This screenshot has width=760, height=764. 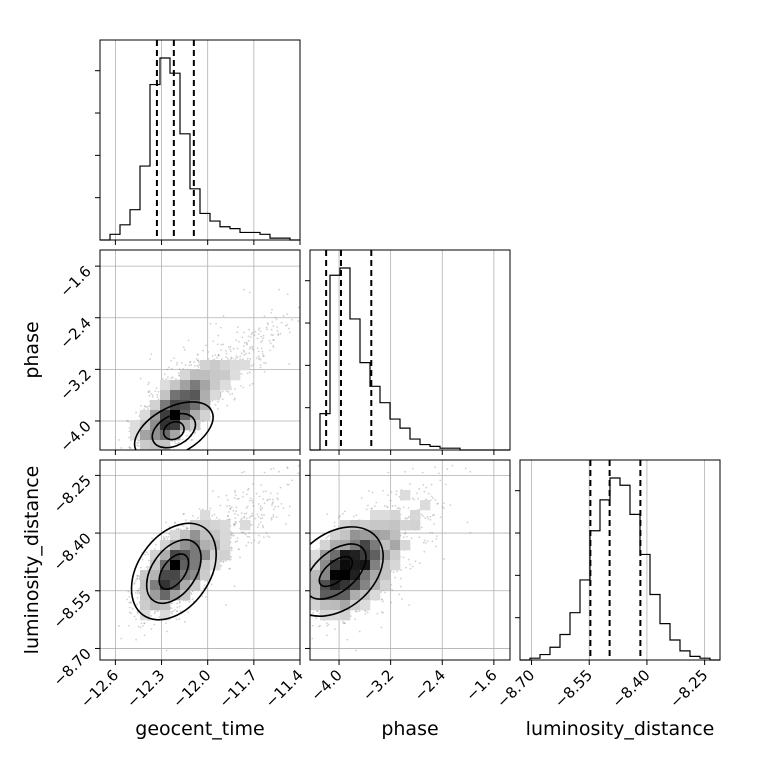 What do you see at coordinates (620, 560) in the screenshot?
I see `panel-frame` at bounding box center [620, 560].